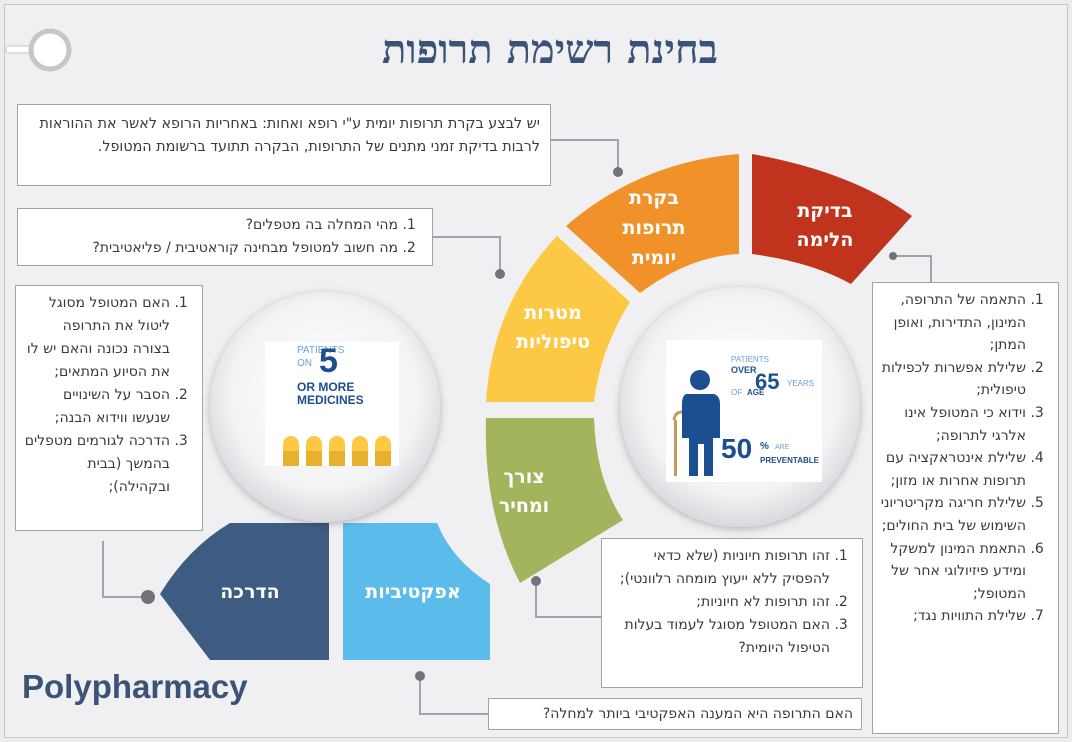 The width and height of the screenshot is (1072, 742). Describe the element at coordinates (737, 448) in the screenshot. I see `stat-right-percent: 50` at that location.